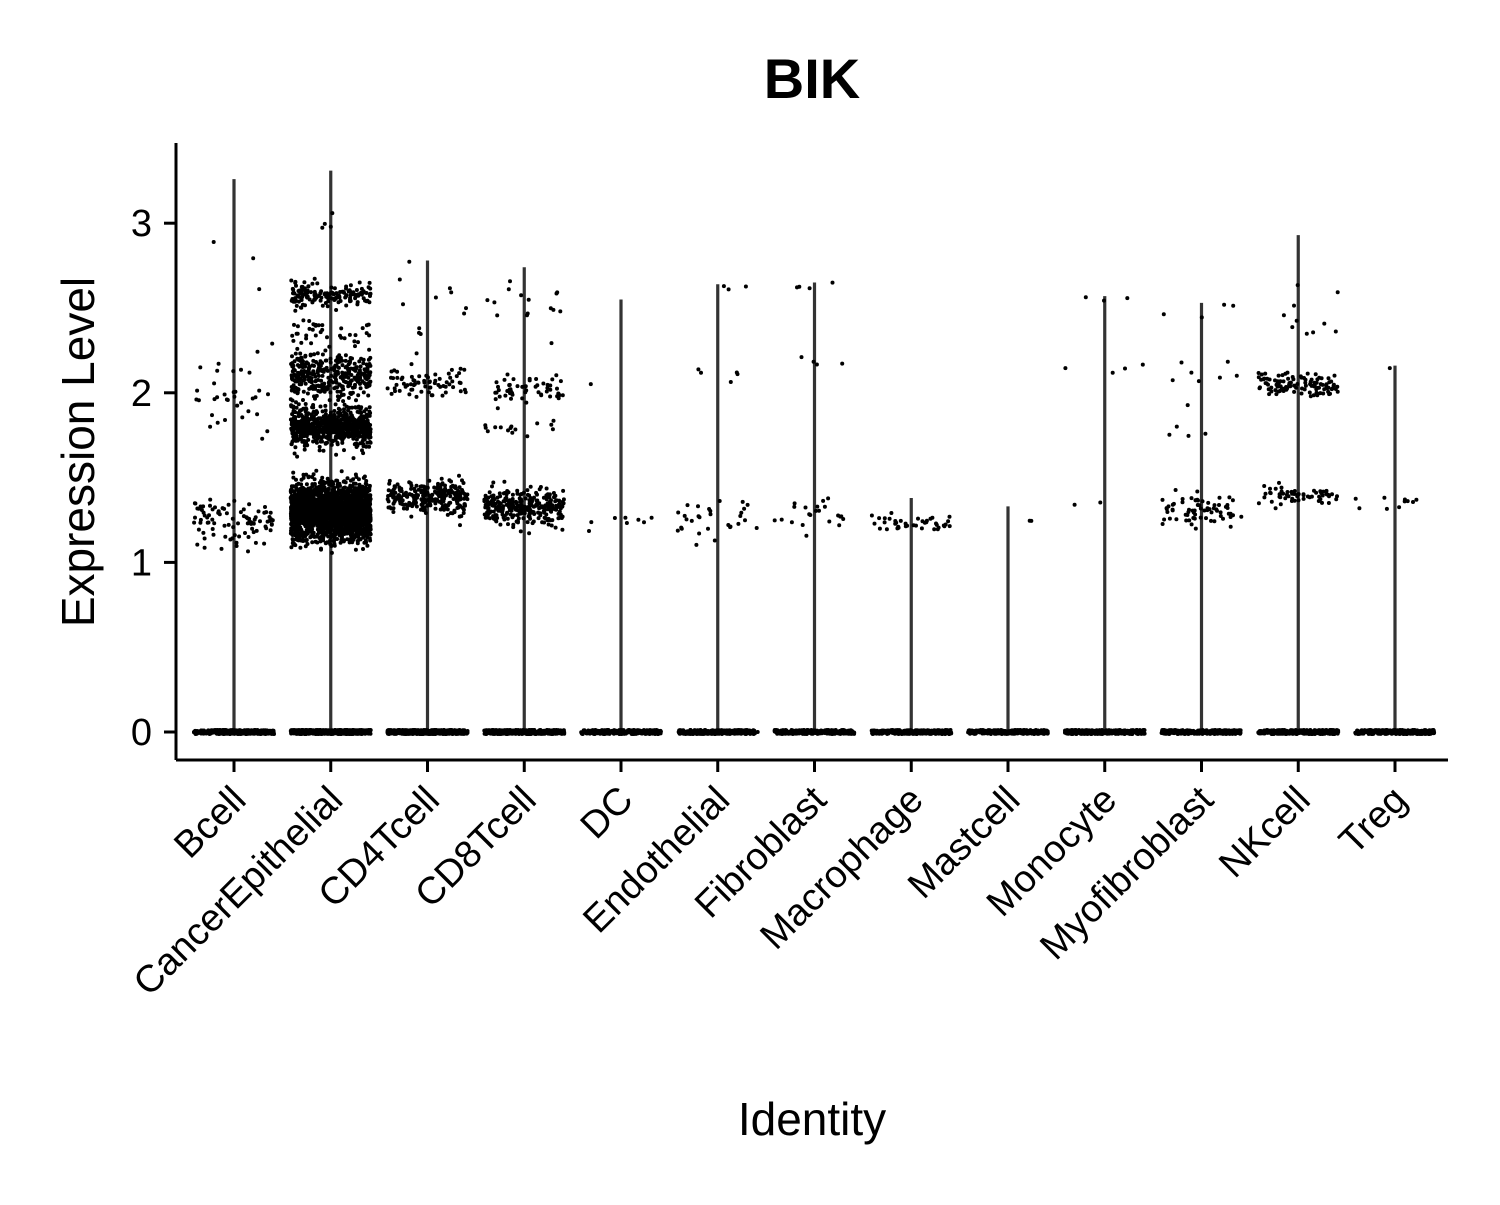 This screenshot has height=1205, width=1500. What do you see at coordinates (234, 457) in the screenshot?
I see `category-group-bcell` at bounding box center [234, 457].